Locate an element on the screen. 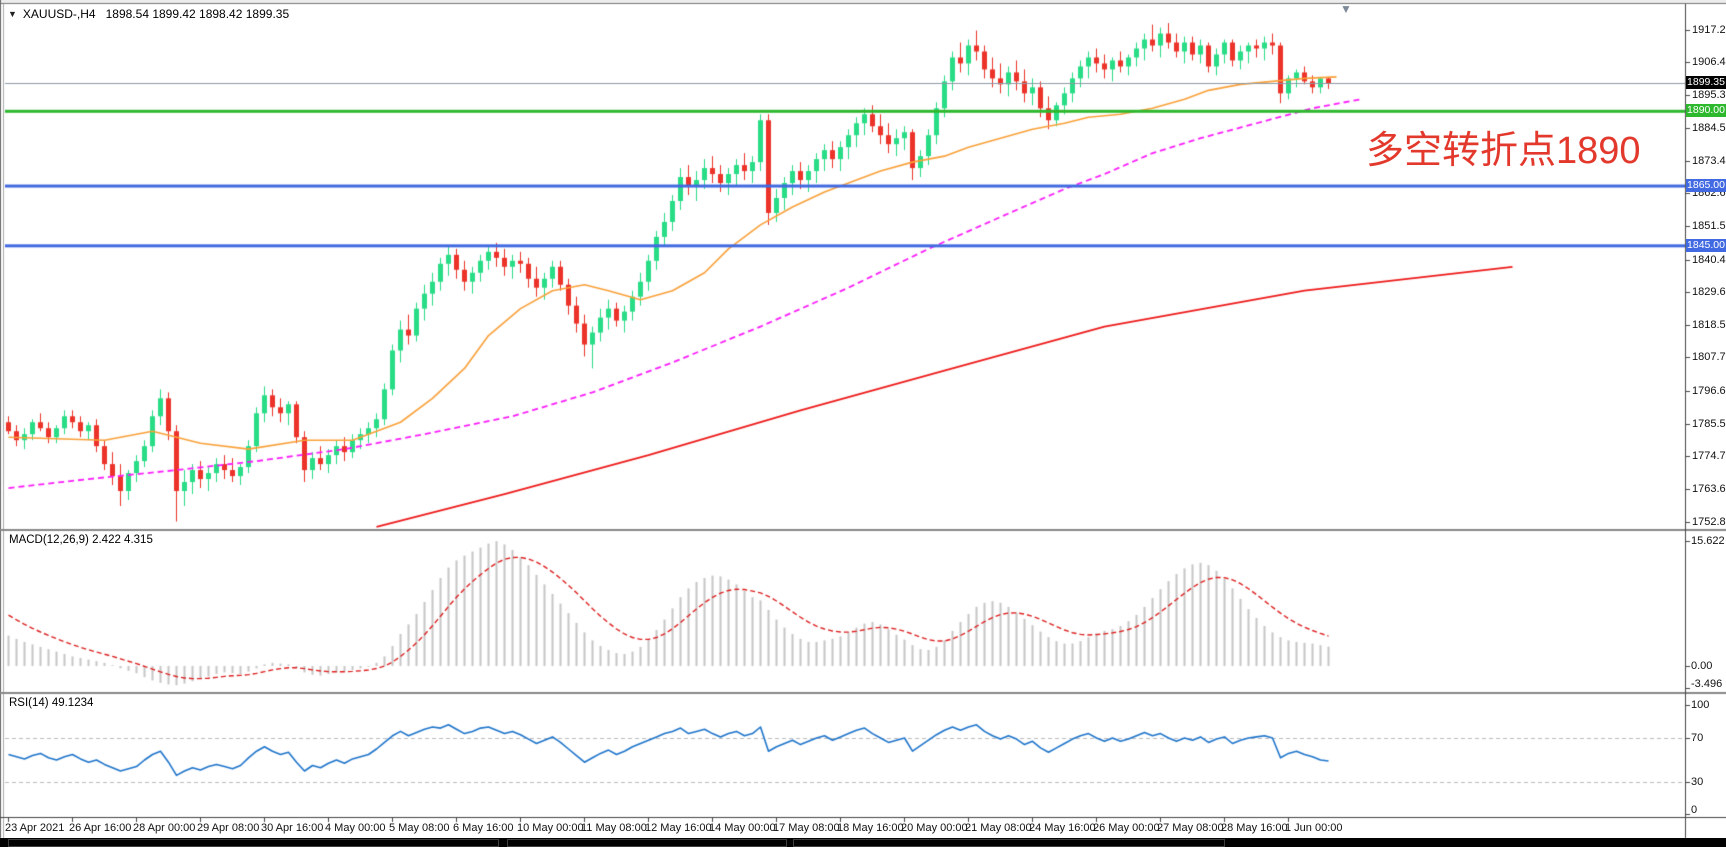 The width and height of the screenshot is (1726, 847). symbol-dropdown-icon: ▼ is located at coordinates (12, 14).